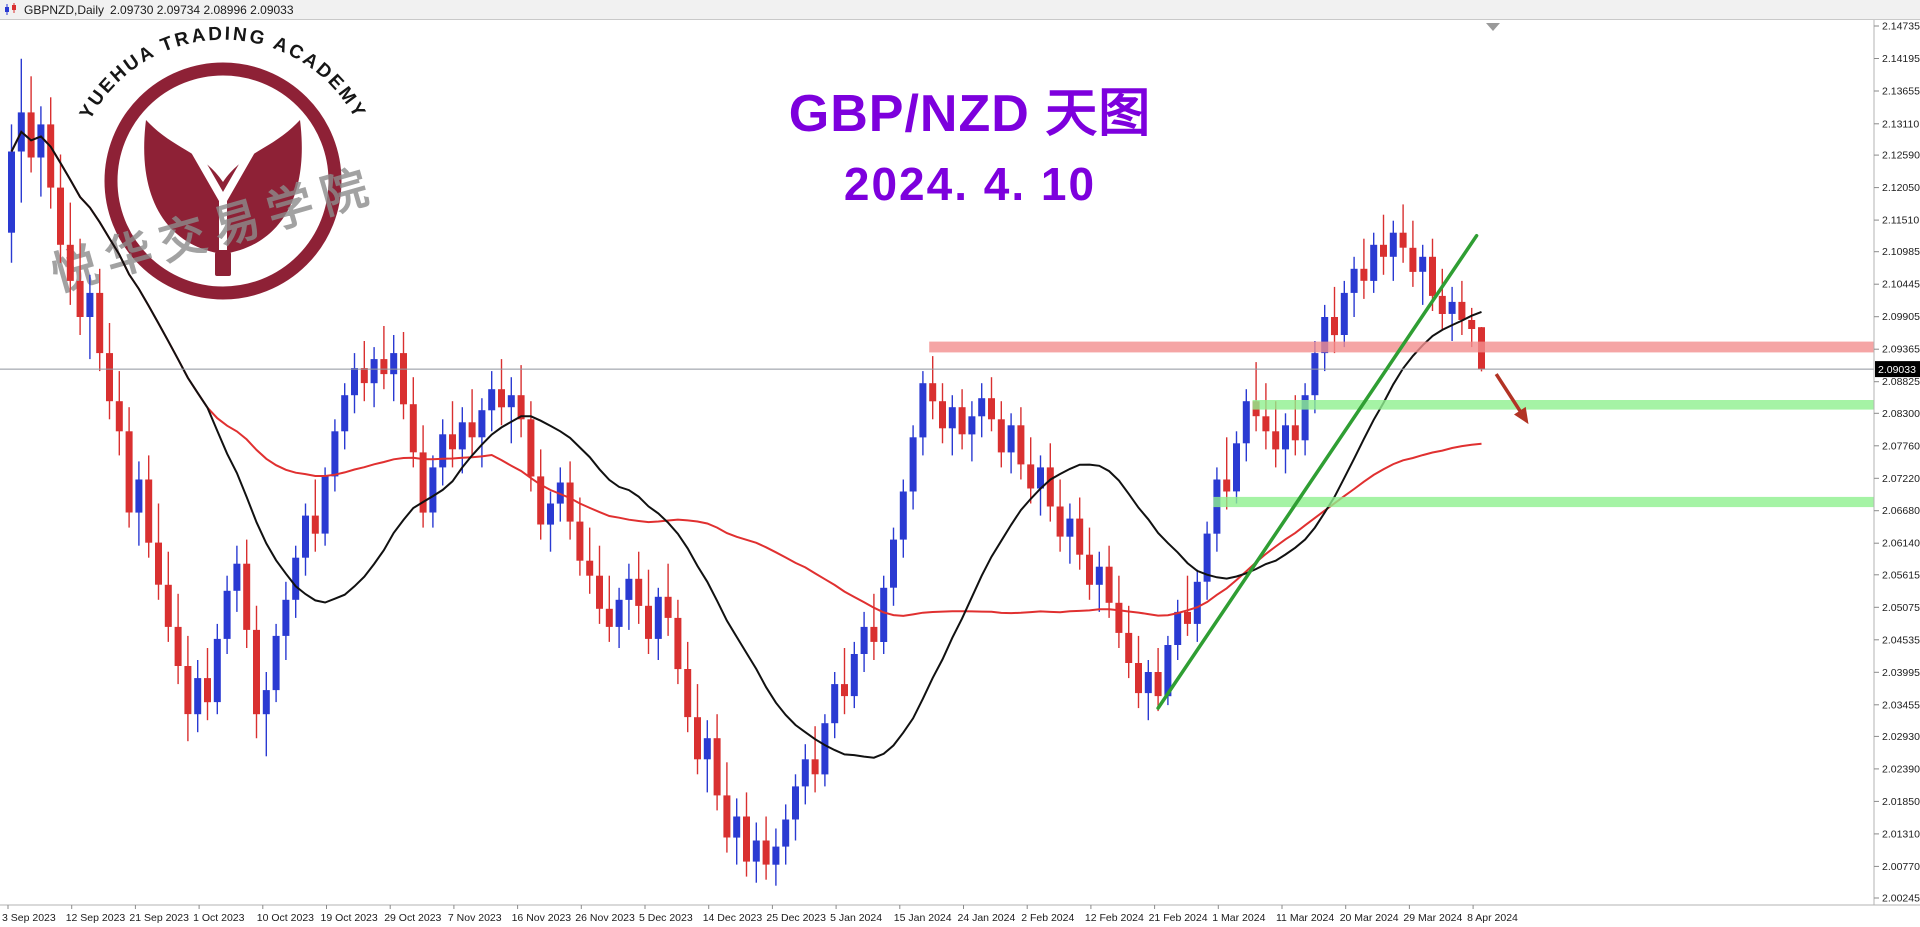 The image size is (1920, 927). Describe the element at coordinates (1178, 918) in the screenshot. I see `time-axis-label: 21 Feb 2024` at that location.